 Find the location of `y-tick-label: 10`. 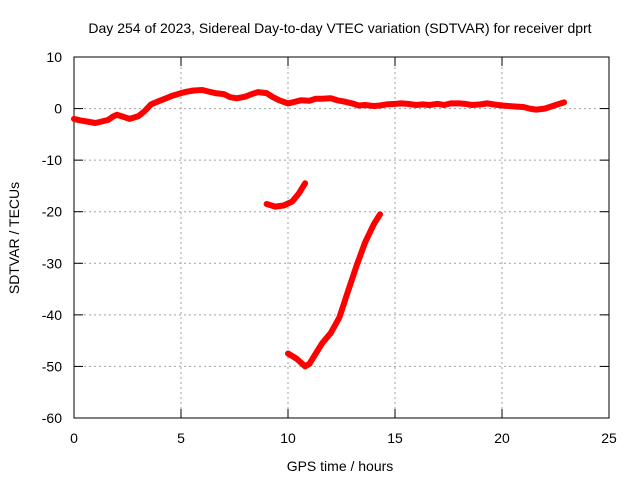

y-tick-label: 10 is located at coordinates (54, 57).